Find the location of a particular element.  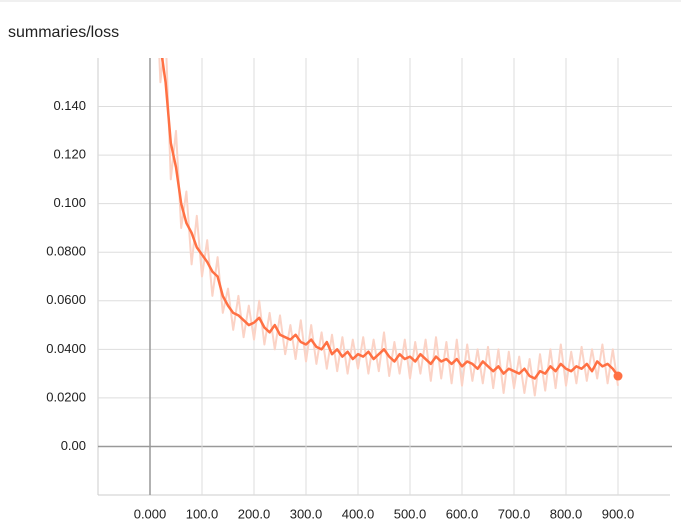

x-tick-label: 800.0 is located at coordinates (566, 513).